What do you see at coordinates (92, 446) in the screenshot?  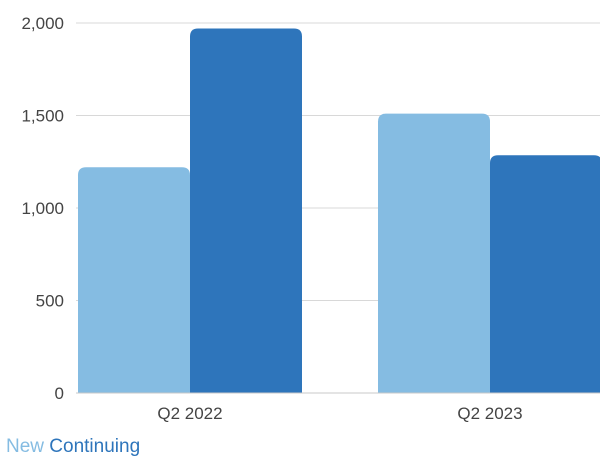 I see `legend-item-continuing: Continuing` at bounding box center [92, 446].